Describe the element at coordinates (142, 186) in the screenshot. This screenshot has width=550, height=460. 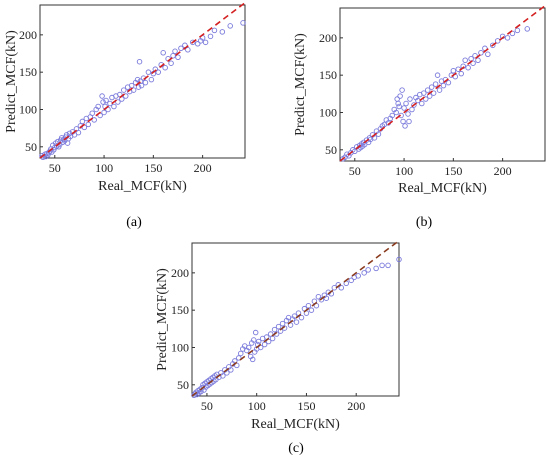
I see `panel-a-xlabel: Real_MCF(kN)` at that location.